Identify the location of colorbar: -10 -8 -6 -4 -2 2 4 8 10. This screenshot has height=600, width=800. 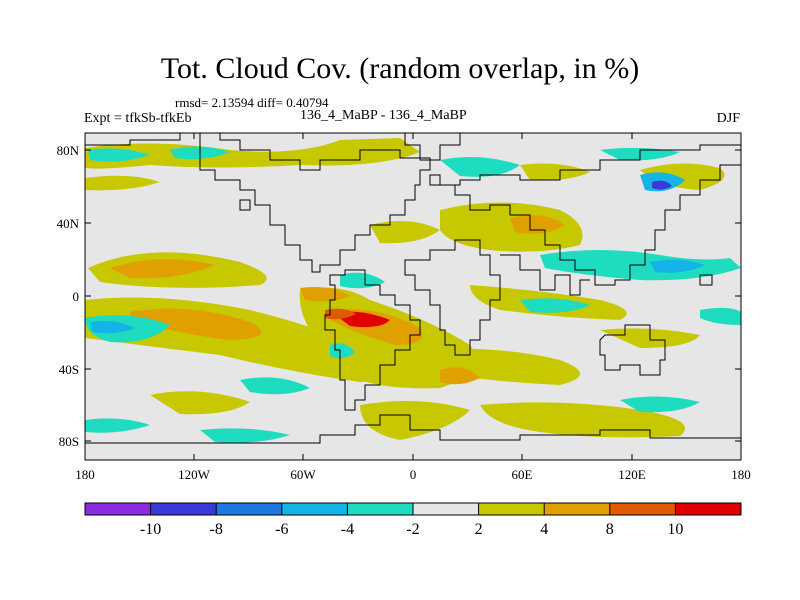
(413, 520).